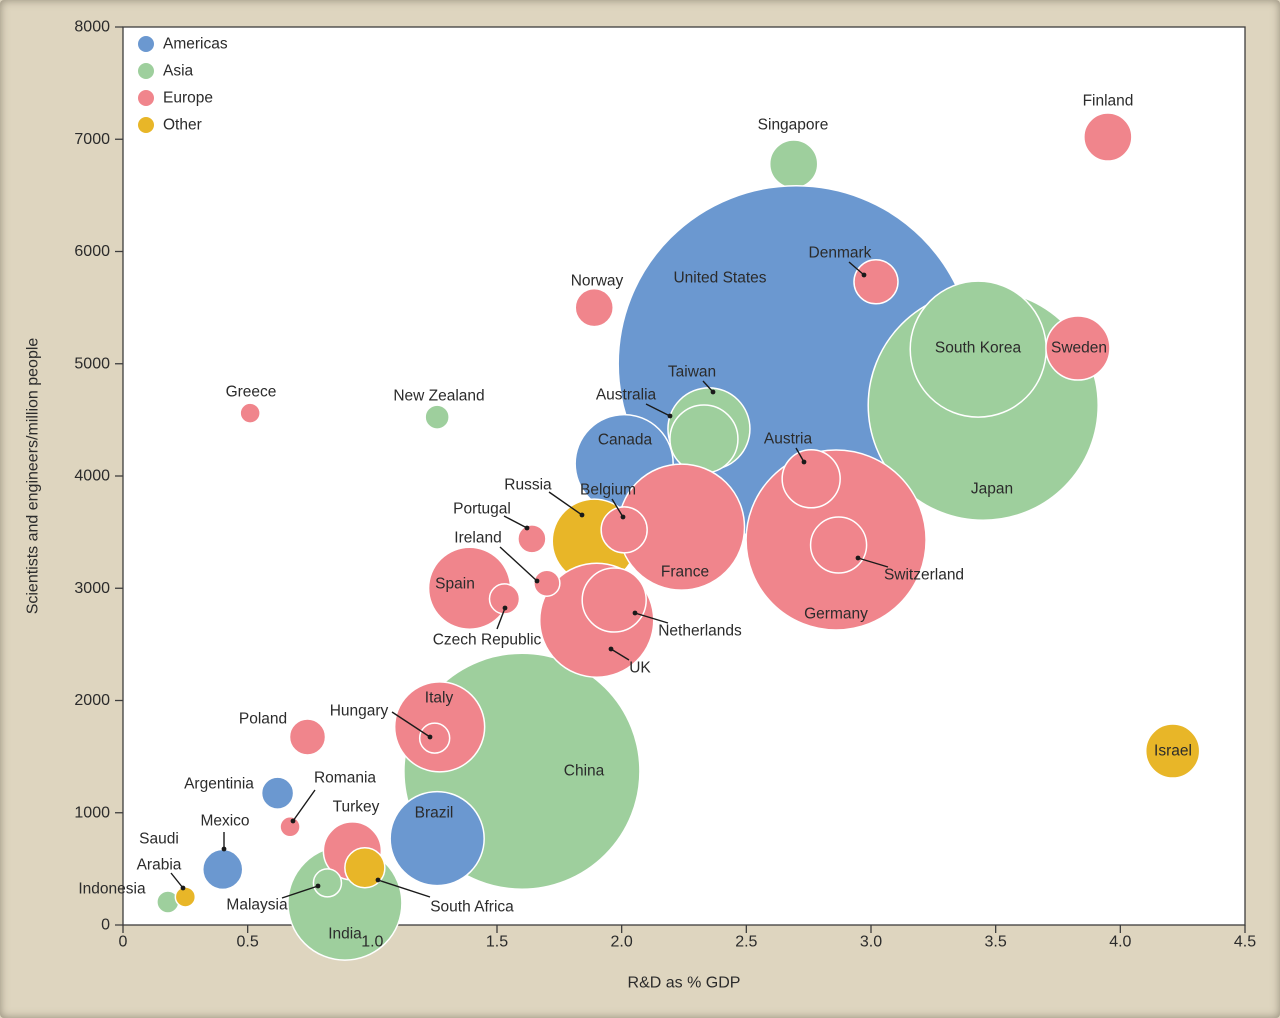 The height and width of the screenshot is (1018, 1280). Describe the element at coordinates (624, 530) in the screenshot. I see `bubble-belgium` at that location.